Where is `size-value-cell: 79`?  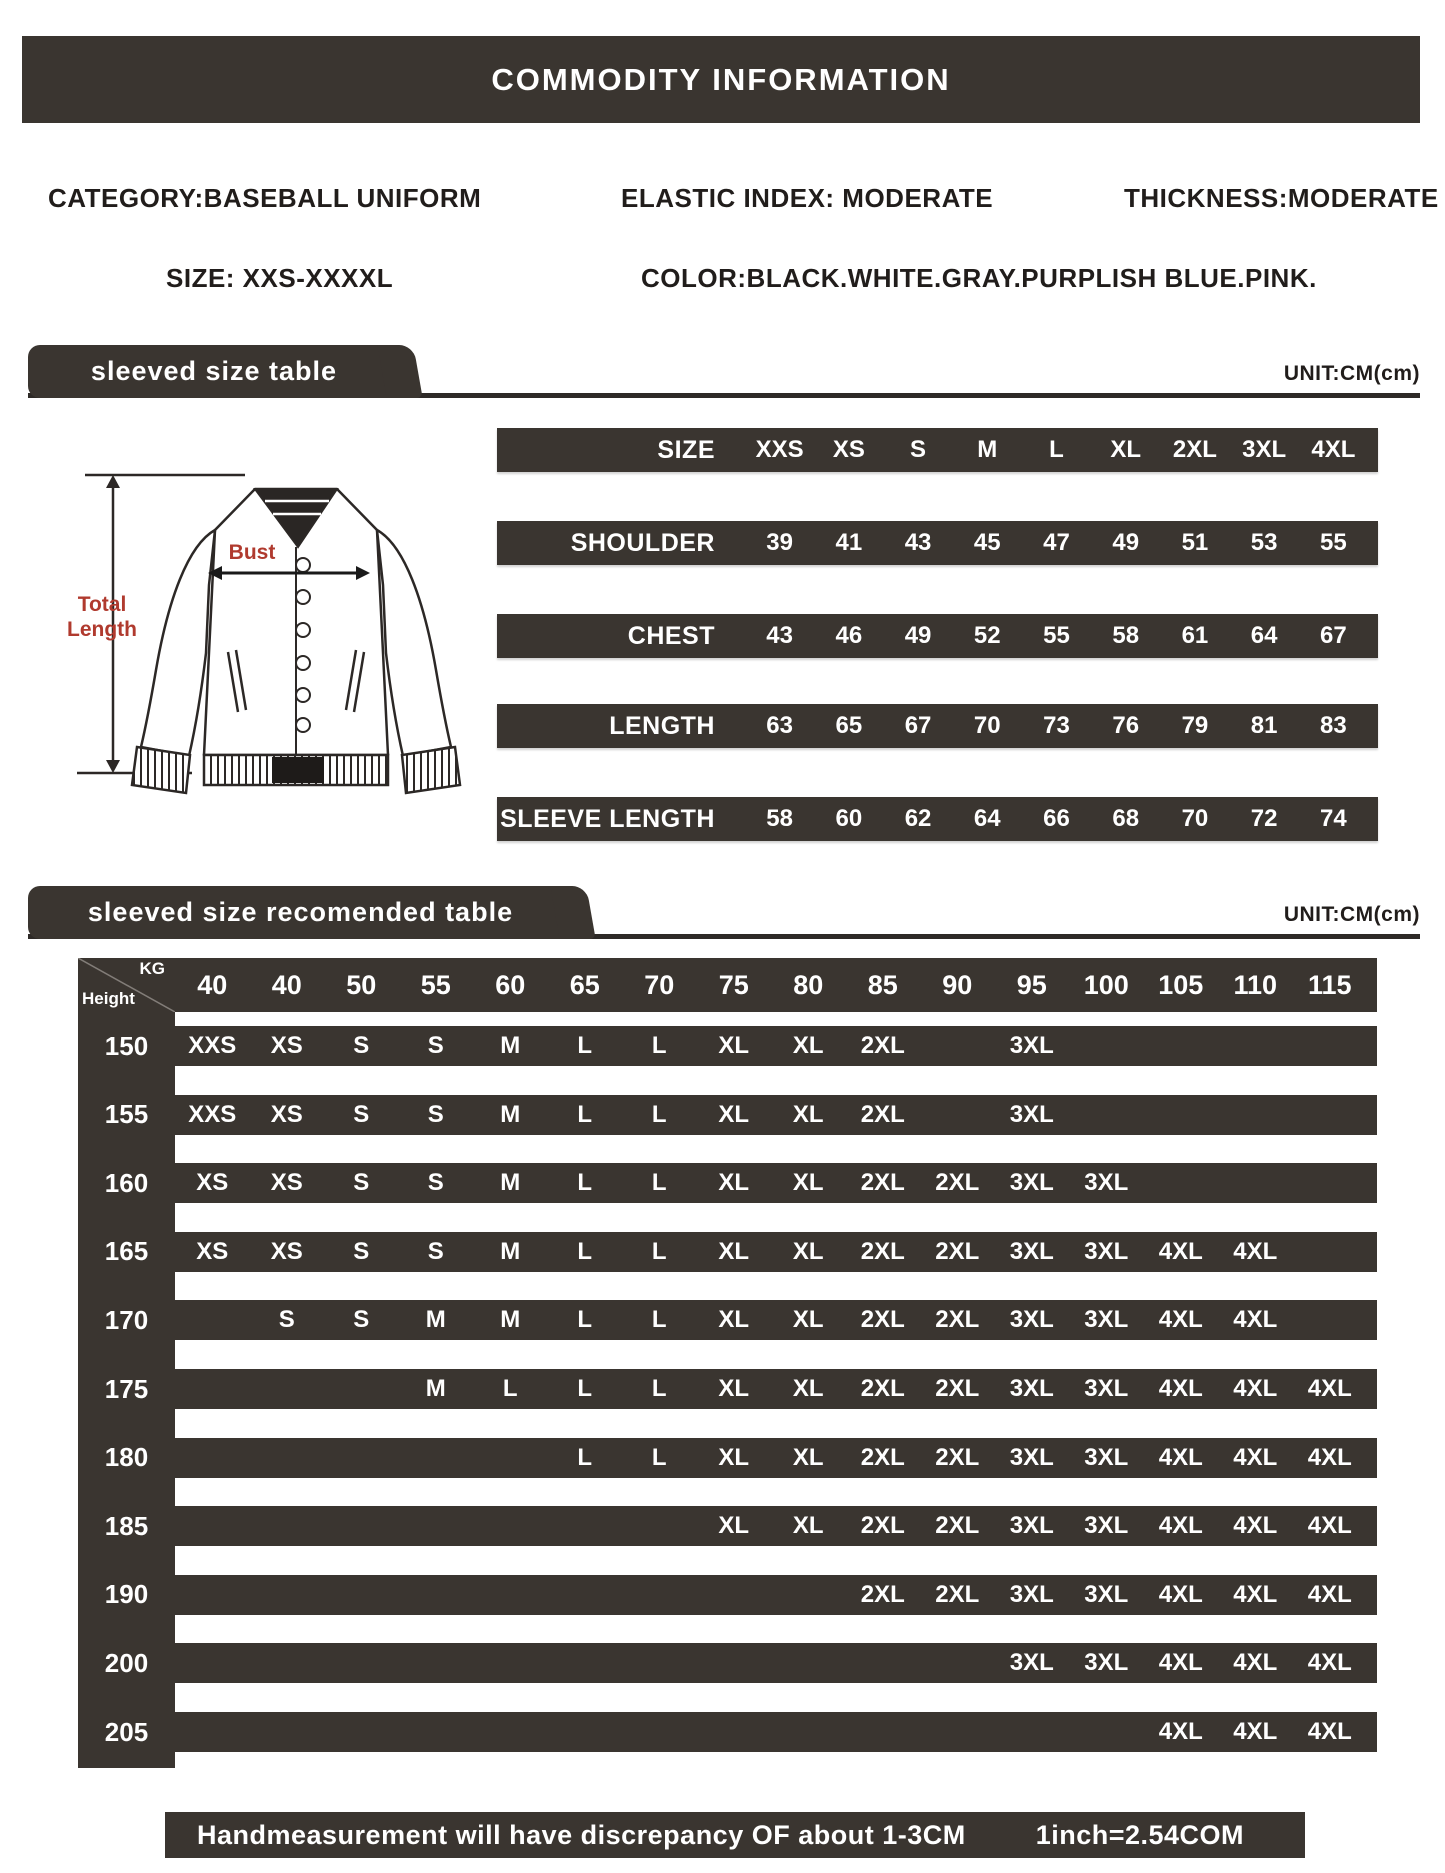
size-value-cell: 79 is located at coordinates (1195, 725).